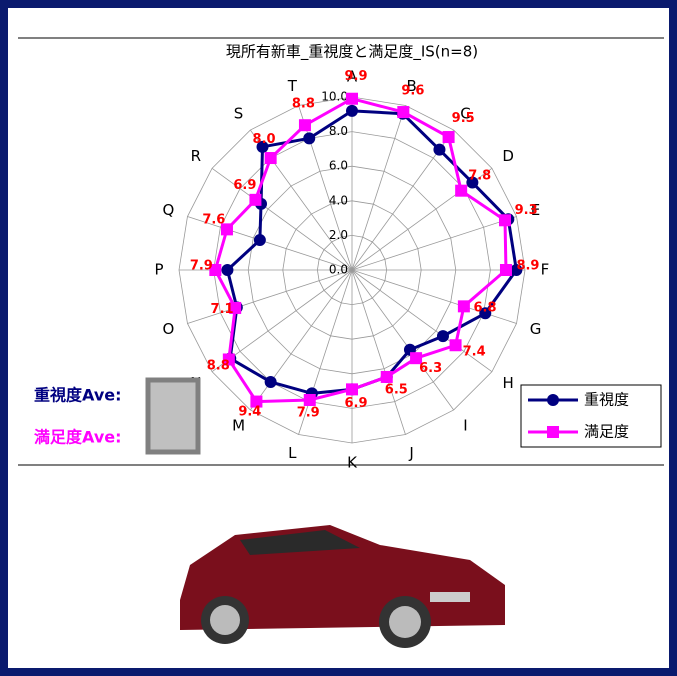 This screenshot has width=677, height=676. Describe the element at coordinates (338, 235) in the screenshot. I see `r-tick-label: 2.0` at that location.